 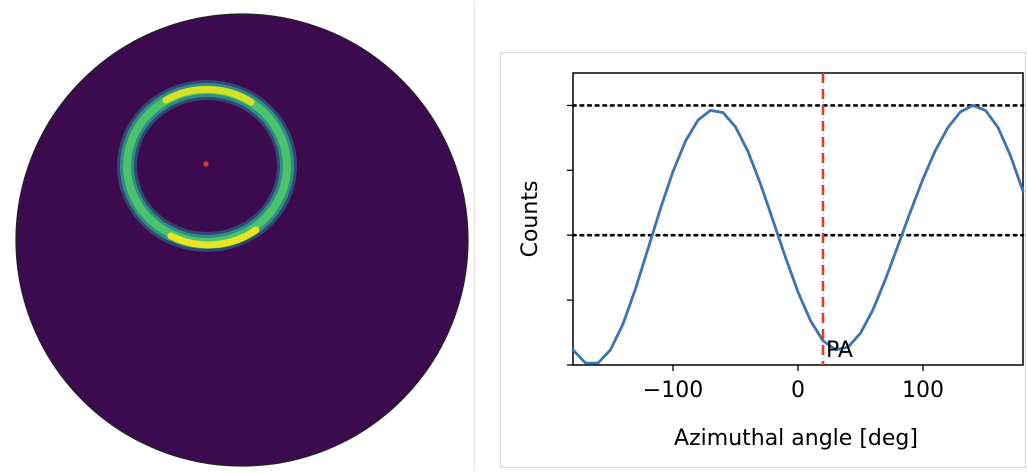 I want to click on y-axis-label: Counts, so click(x=530, y=219).